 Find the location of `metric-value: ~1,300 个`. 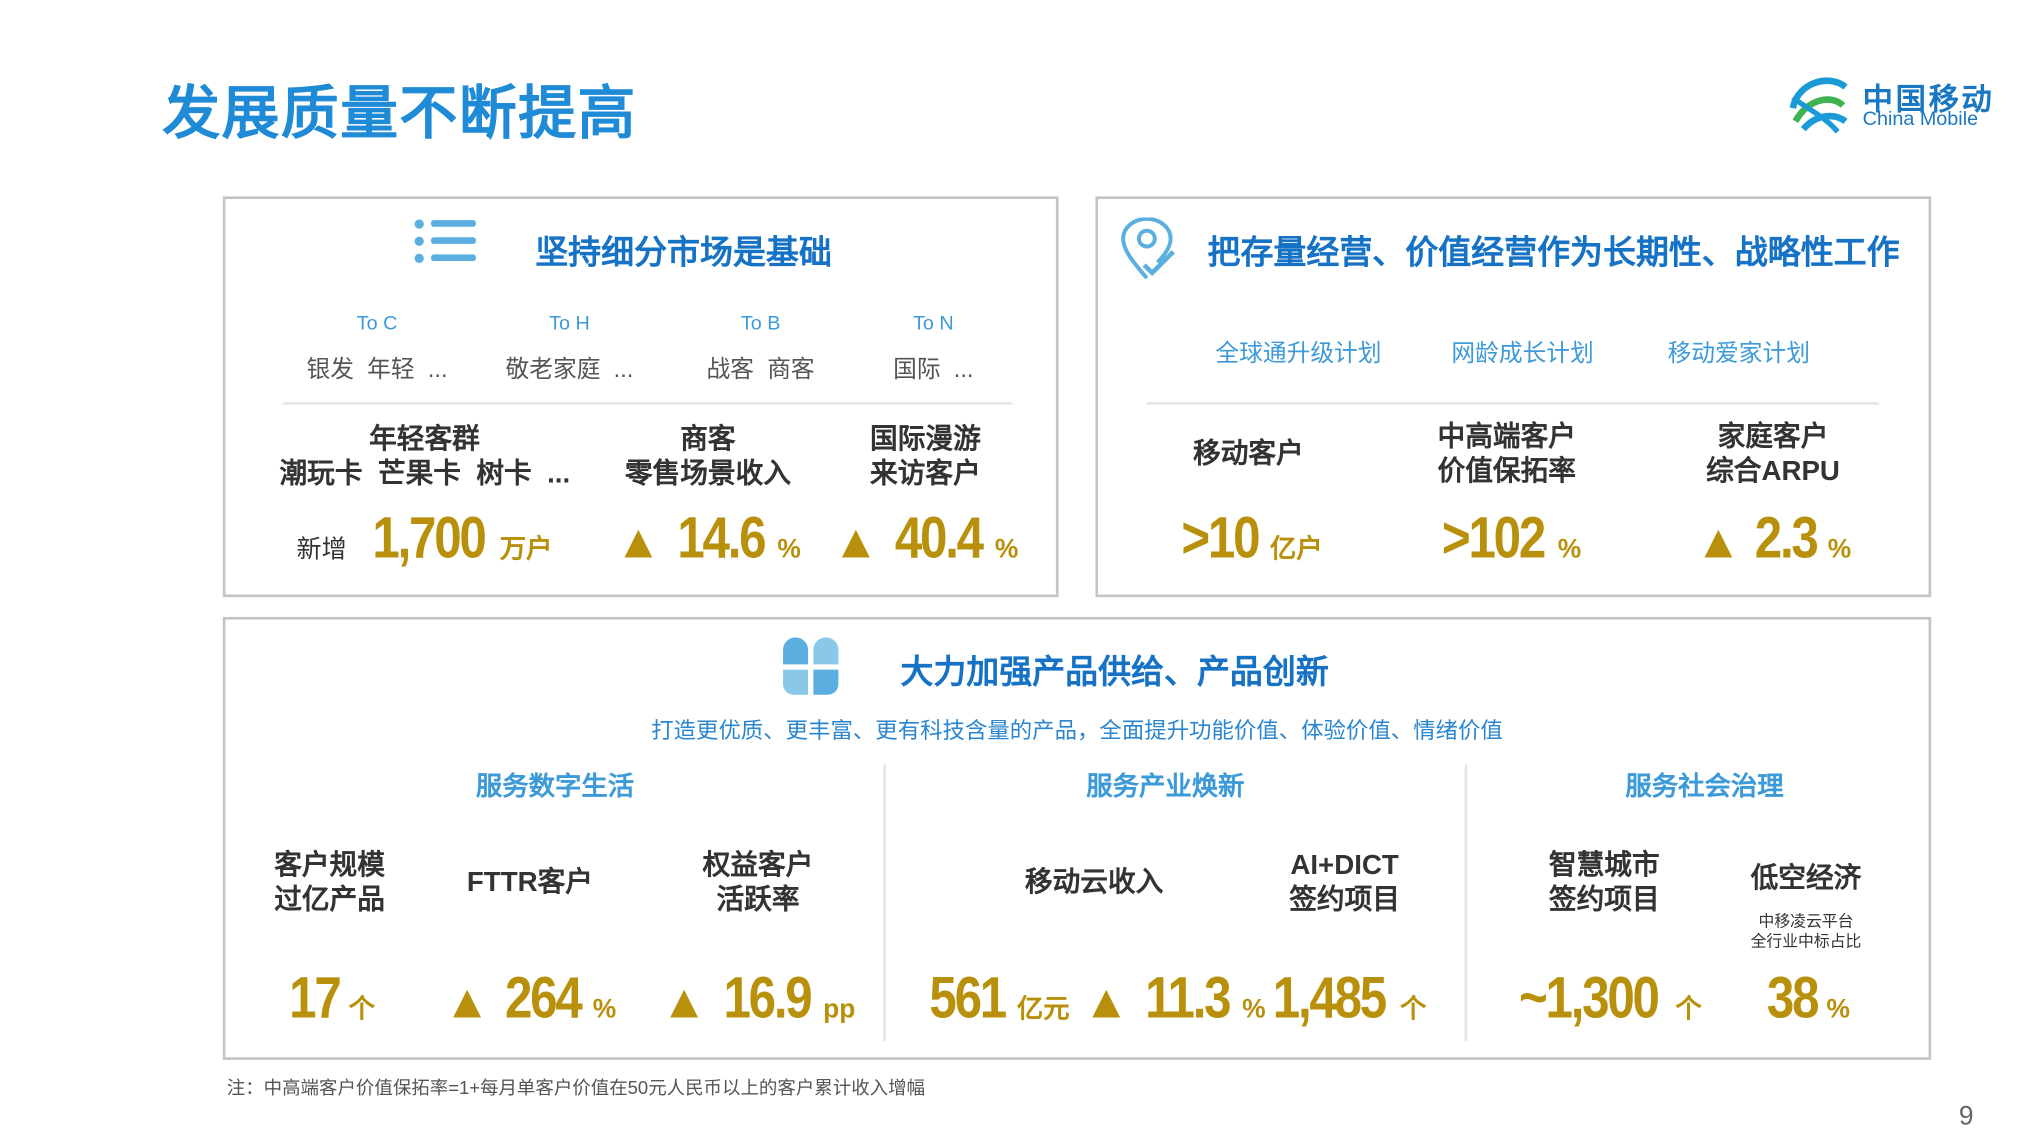

metric-value: ~1,300 个 is located at coordinates (1604, 1003).